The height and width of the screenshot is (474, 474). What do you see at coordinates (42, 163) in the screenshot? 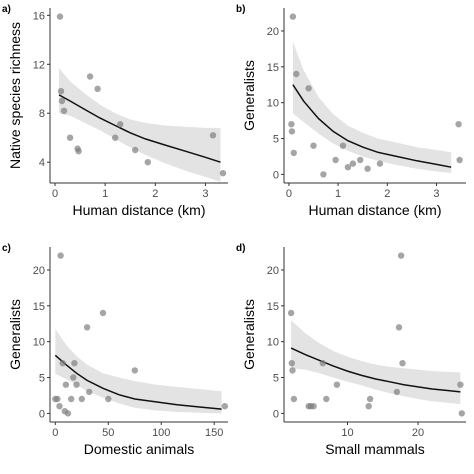
I see `y-tick-label: 4` at bounding box center [42, 163].